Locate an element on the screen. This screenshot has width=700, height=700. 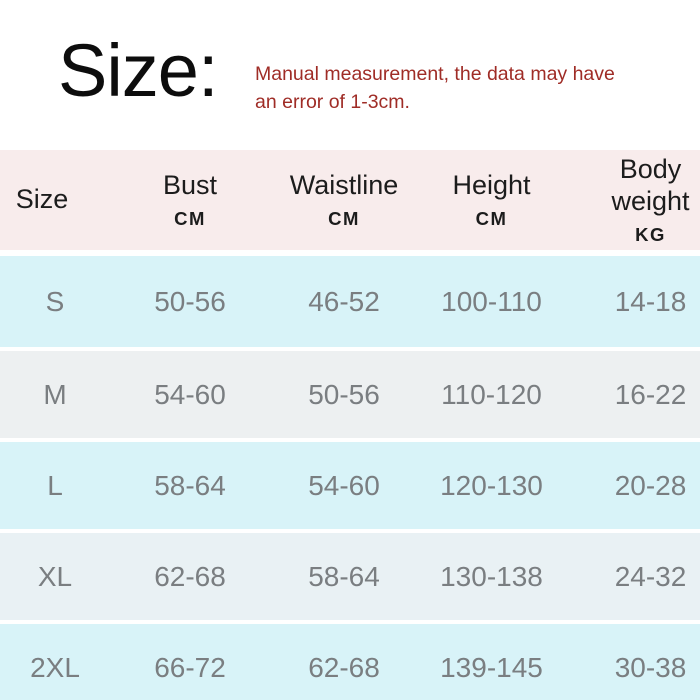
bust-cell: 62-68 is located at coordinates (190, 576).